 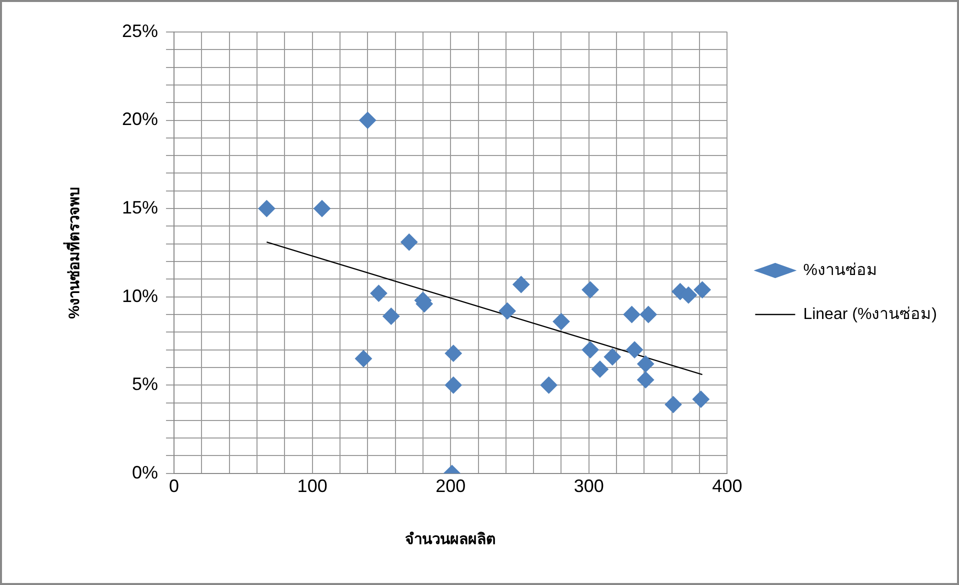 I want to click on y-tick-label: 20%, so click(x=140, y=119).